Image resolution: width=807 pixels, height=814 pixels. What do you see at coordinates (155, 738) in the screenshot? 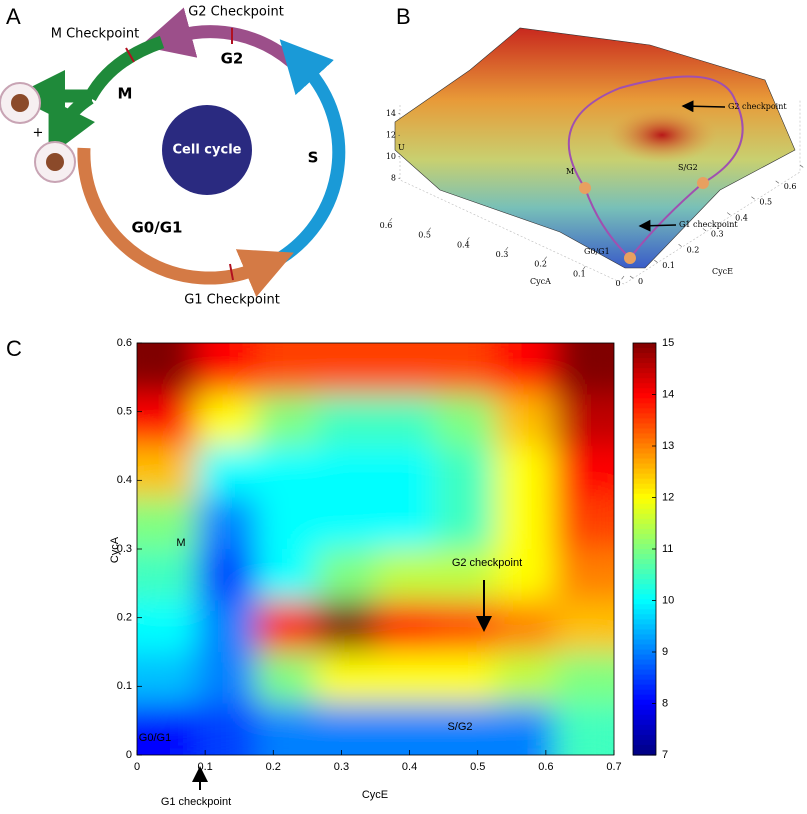
I see `annotation: G0/G1` at bounding box center [155, 738].